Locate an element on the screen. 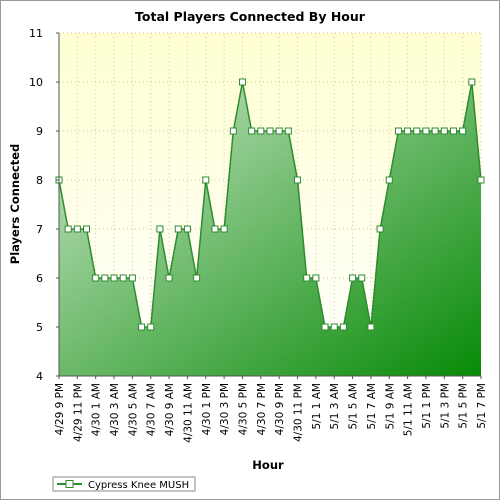  x-tick-label: 4/29 11 PM is located at coordinates (78, 412).